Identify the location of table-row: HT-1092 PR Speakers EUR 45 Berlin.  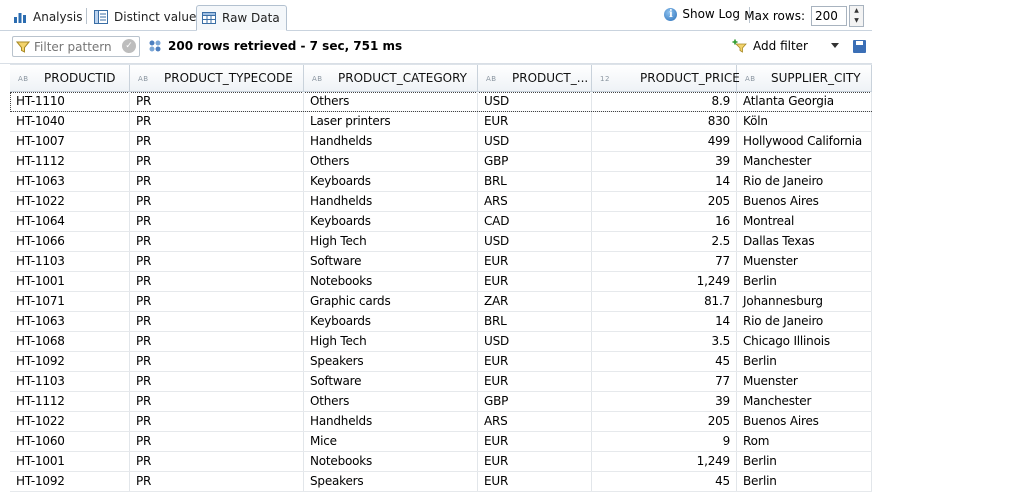
(441, 362).